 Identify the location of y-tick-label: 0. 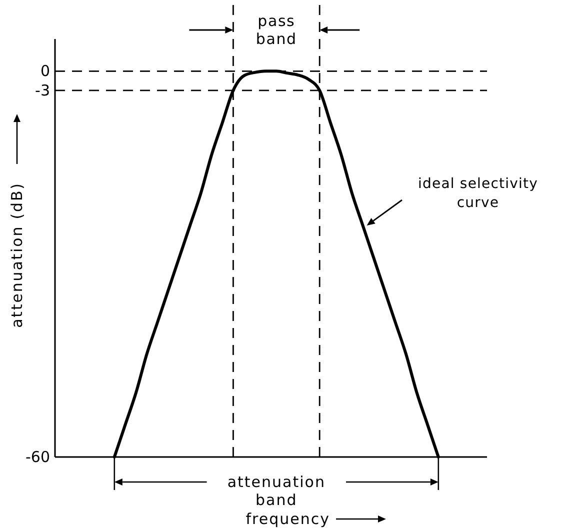
(45, 71).